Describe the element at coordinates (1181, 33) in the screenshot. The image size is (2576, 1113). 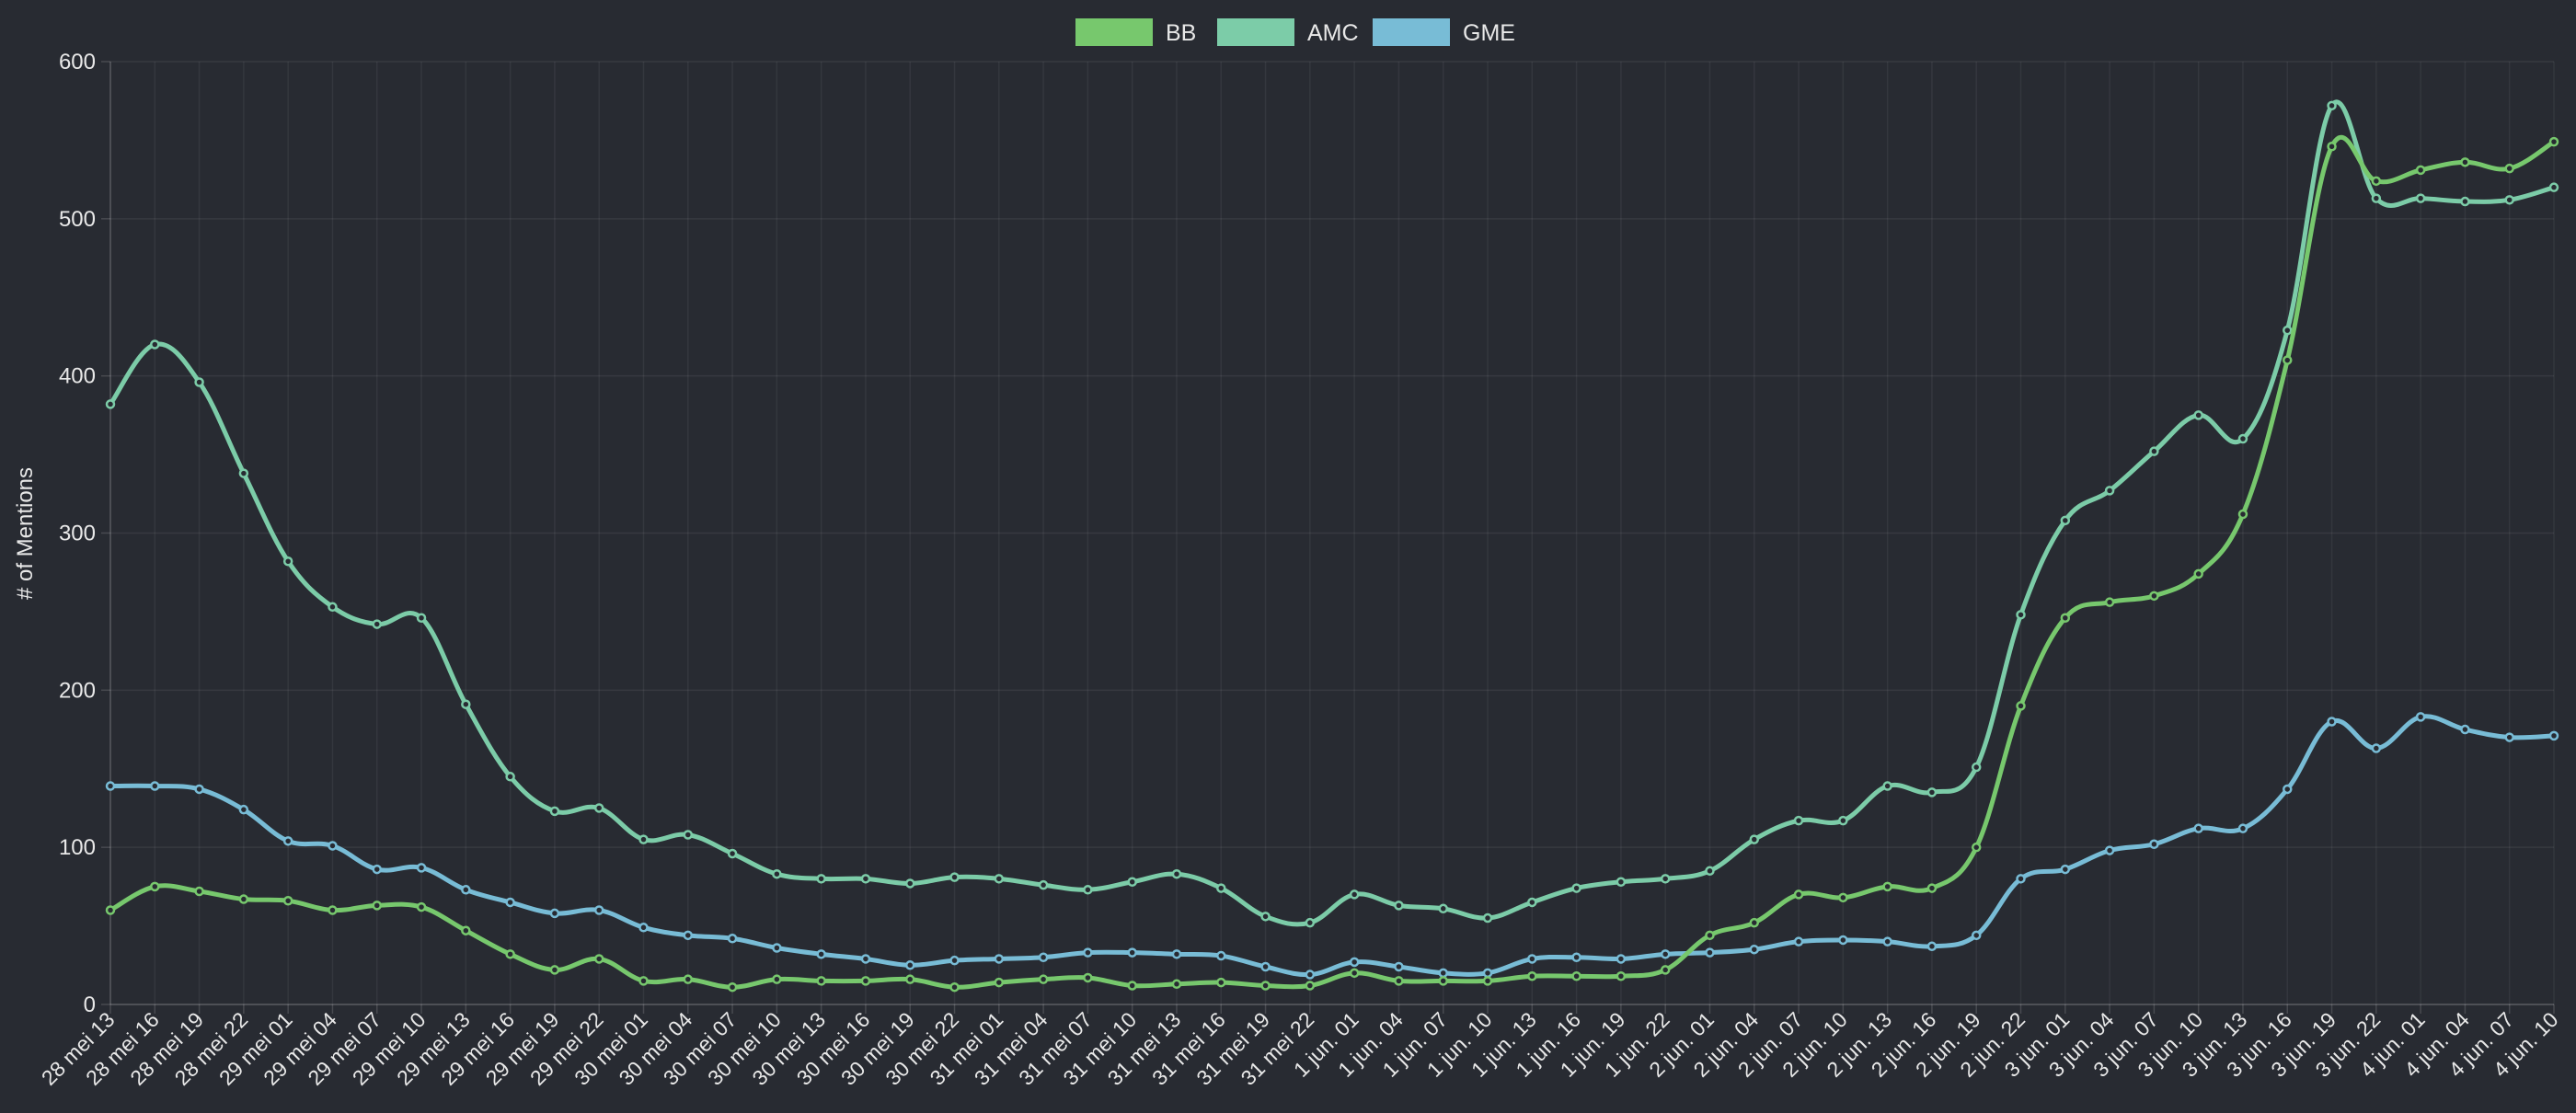
I see `legend-label: BB` at that location.